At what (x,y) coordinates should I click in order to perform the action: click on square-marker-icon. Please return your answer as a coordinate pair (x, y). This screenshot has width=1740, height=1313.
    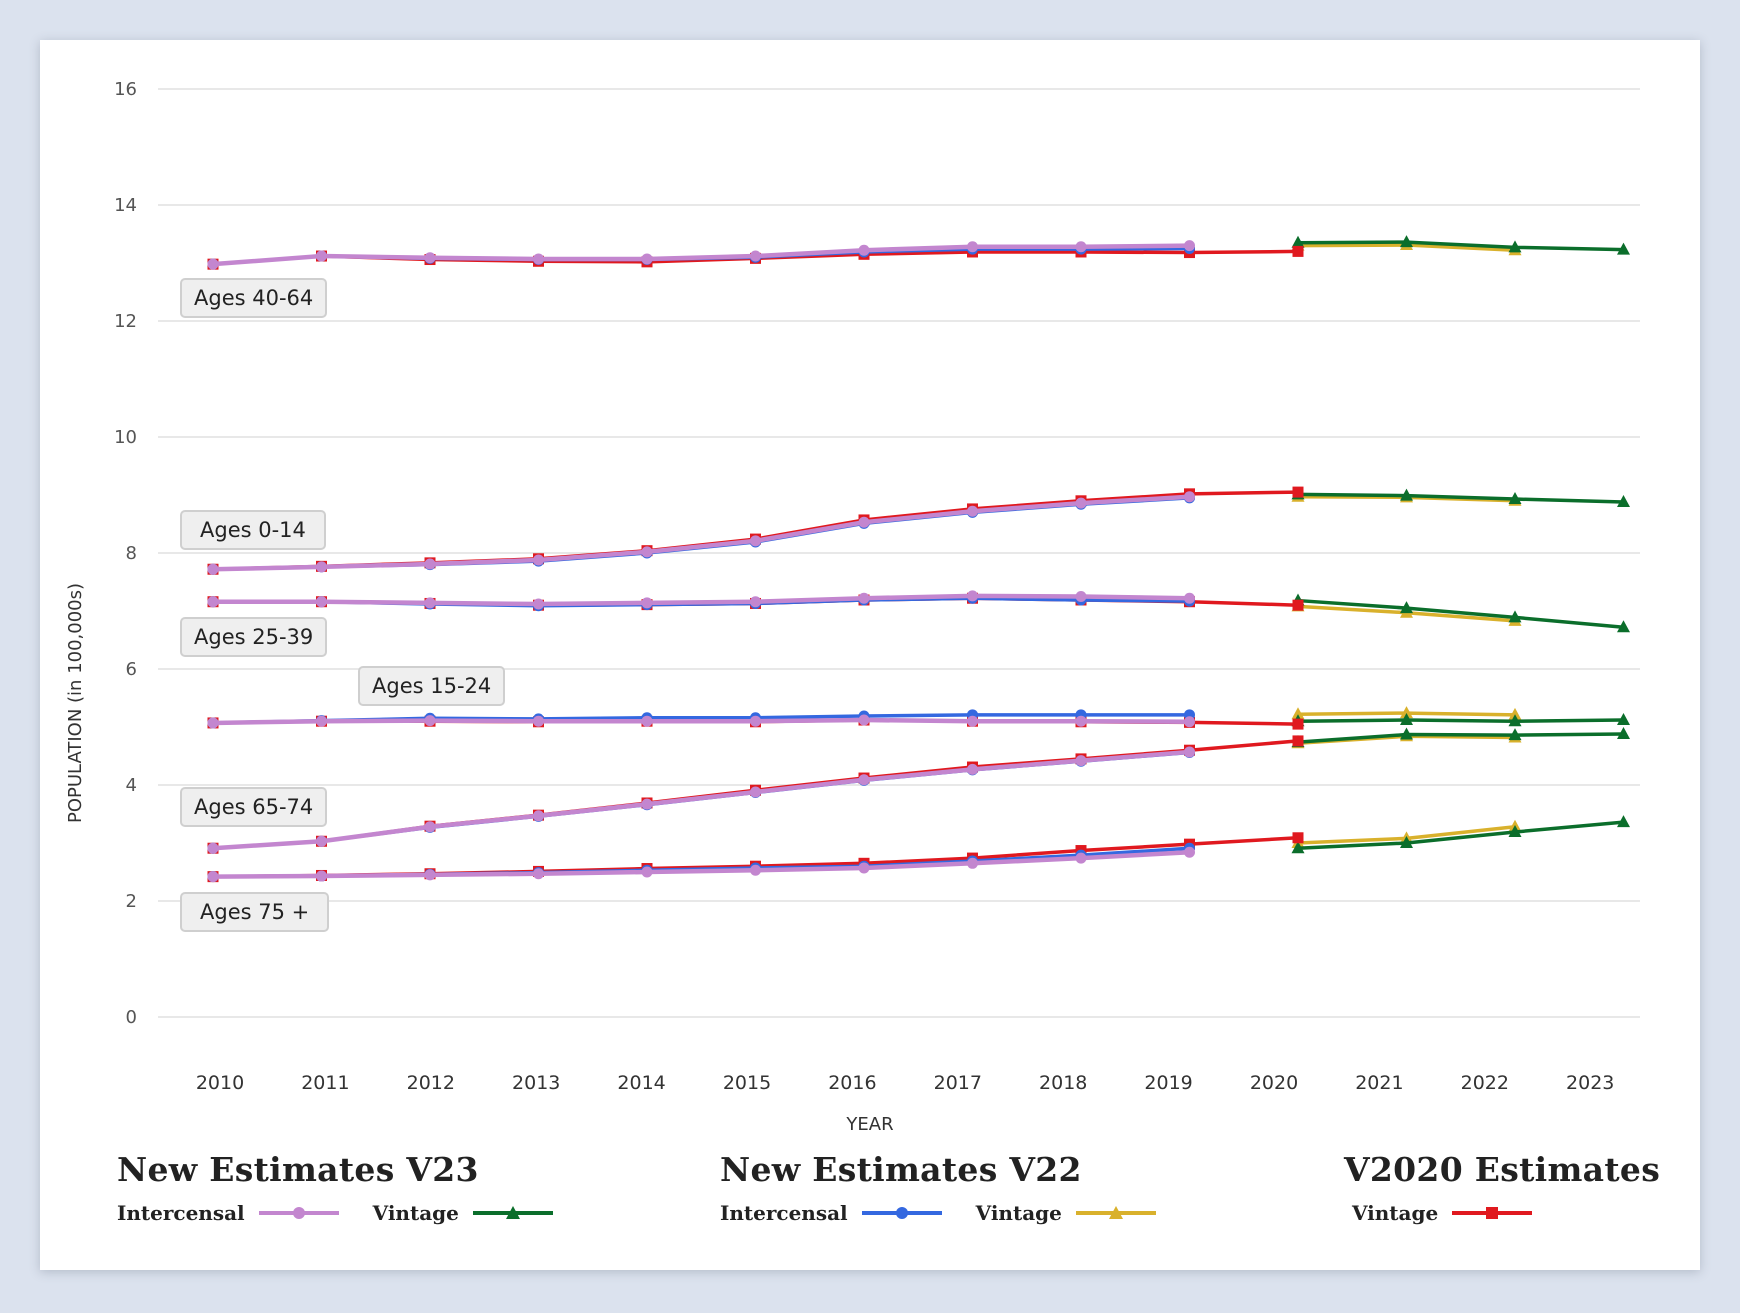
    Looking at the image, I should click on (1492, 1213).